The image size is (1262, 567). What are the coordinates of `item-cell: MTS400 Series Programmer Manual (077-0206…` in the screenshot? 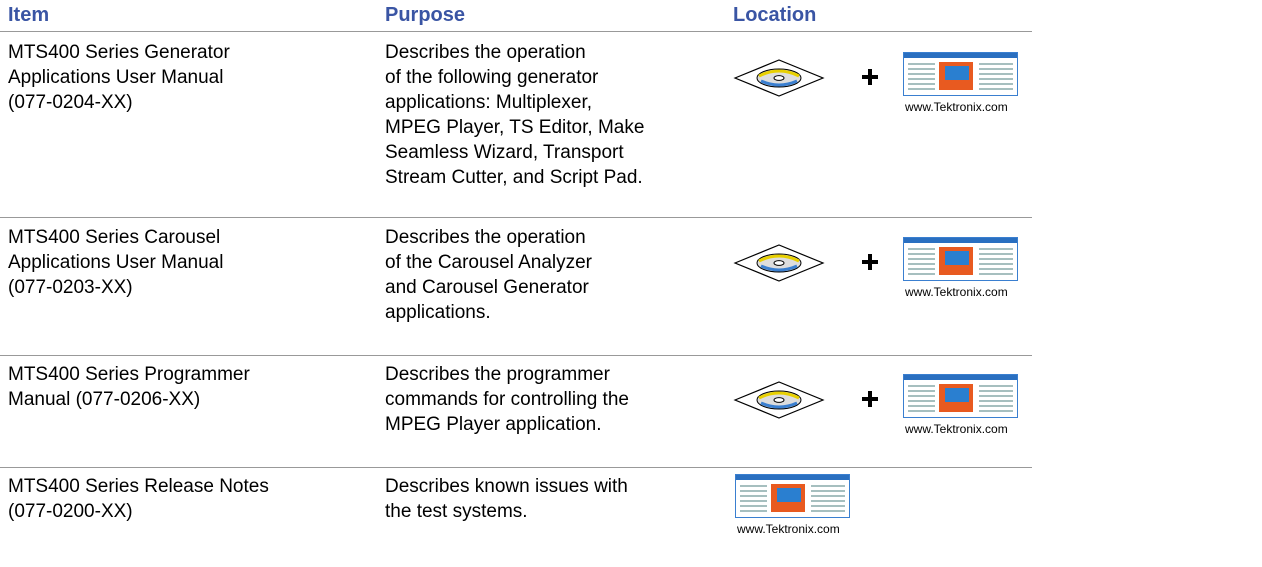 It's located at (129, 387).